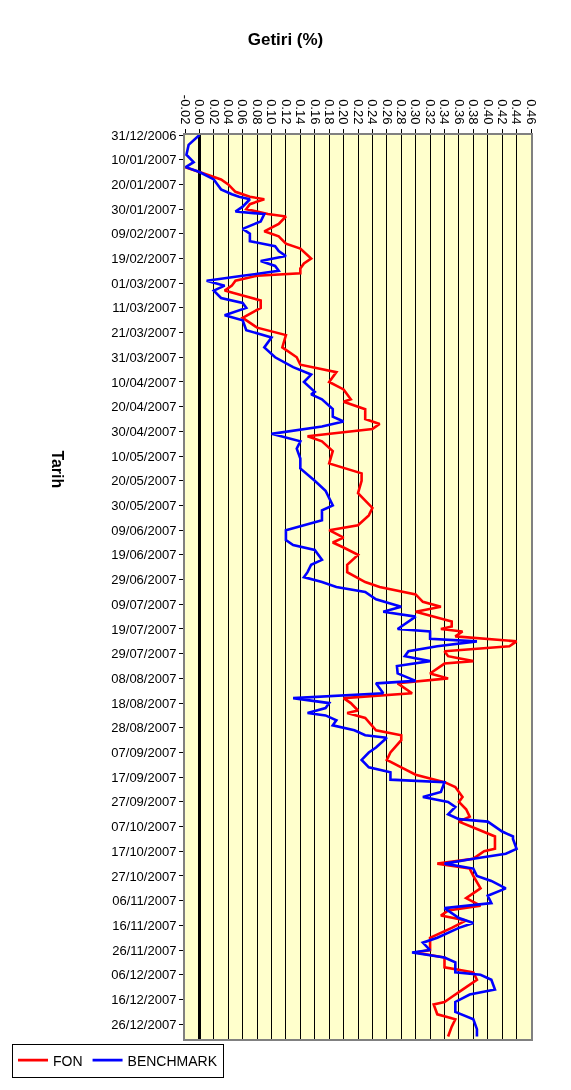 The width and height of the screenshot is (571, 1090). Describe the element at coordinates (144, 876) in the screenshot. I see `y-tick-label: 27/10/2007` at that location.